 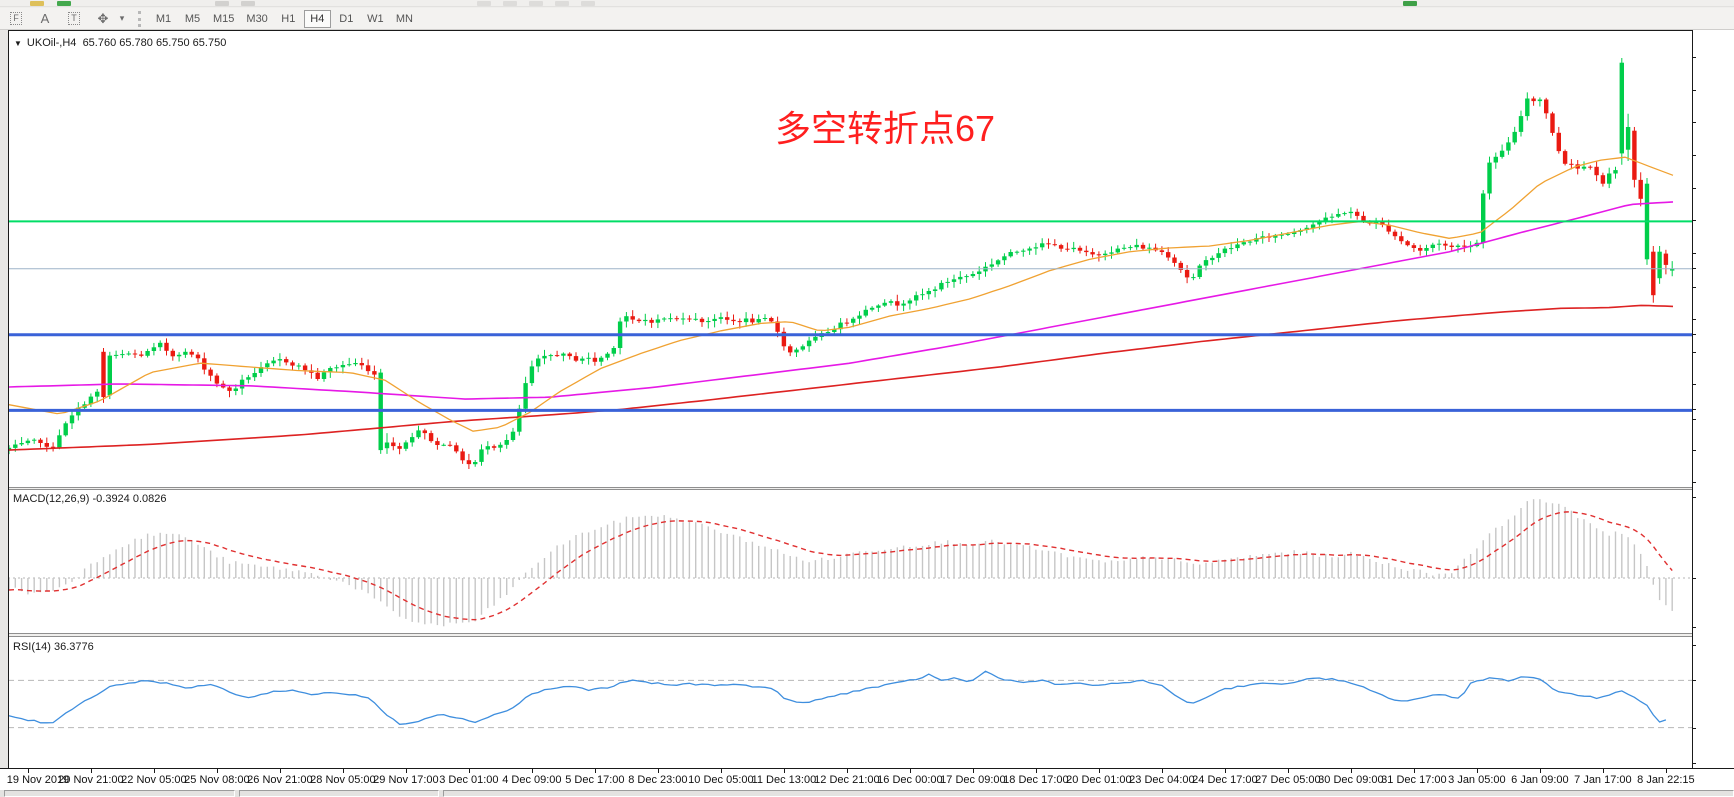 I want to click on time-axis-label: 20 Dec 01:00, so click(x=1099, y=780).